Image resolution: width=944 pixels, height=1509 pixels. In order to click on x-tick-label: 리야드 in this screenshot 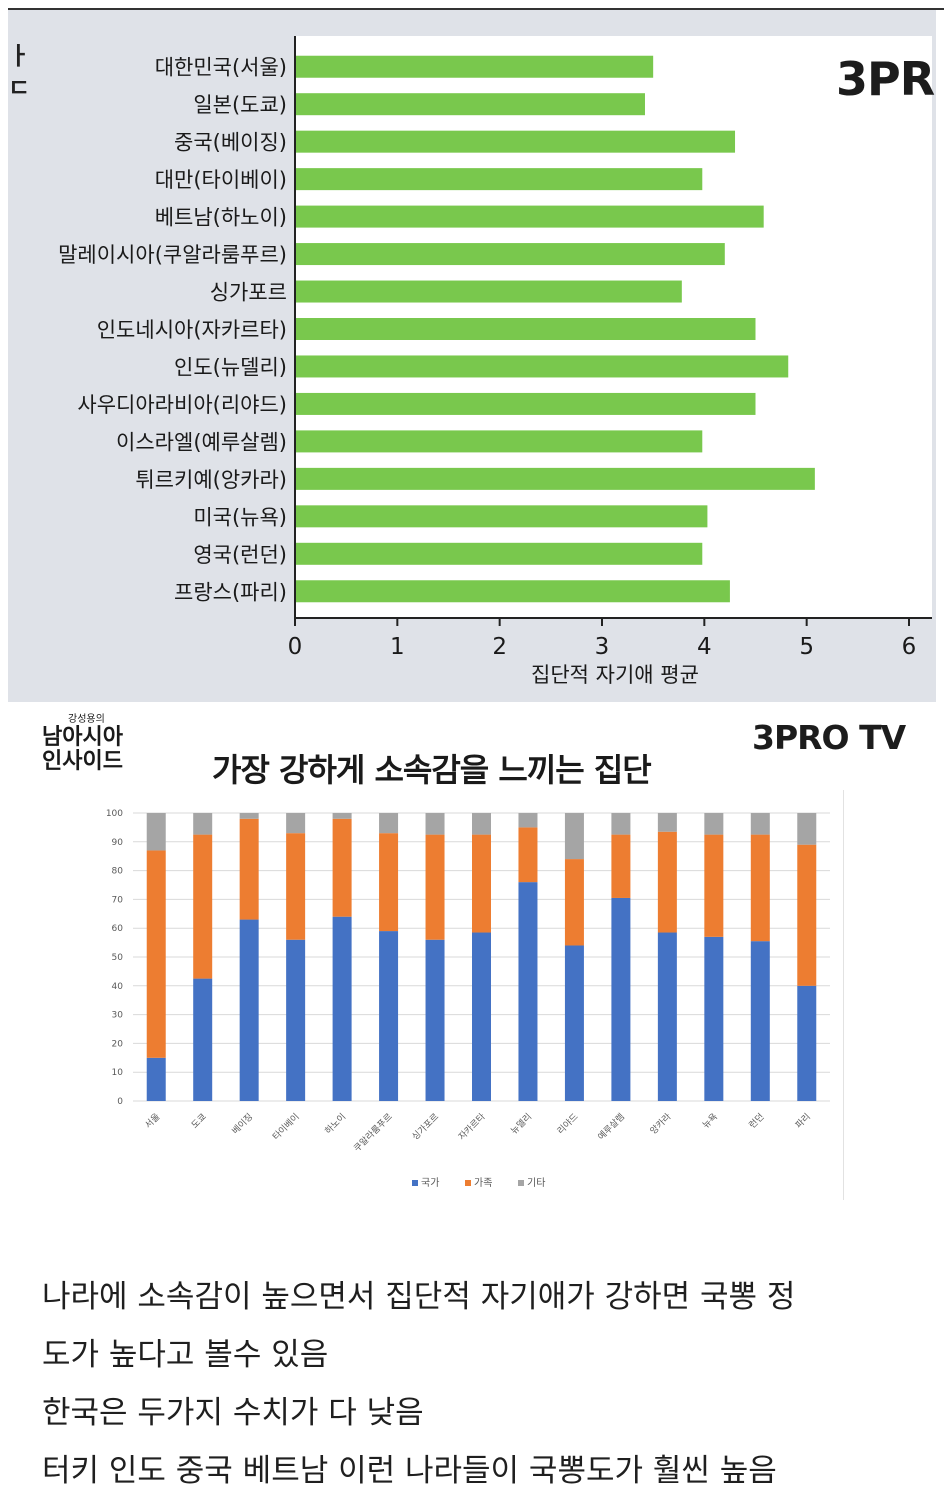, I will do `click(567, 1123)`.